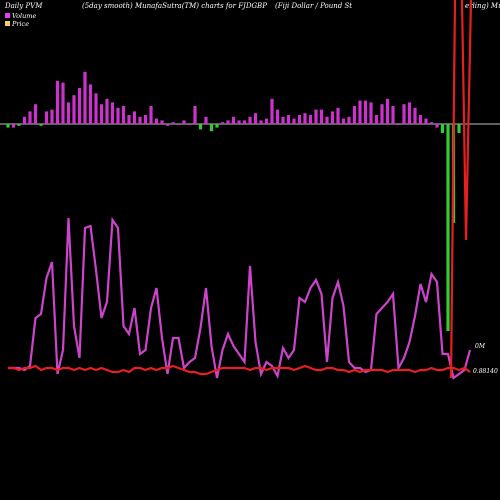 This screenshot has height=500, width=500. What do you see at coordinates (239, 370) in the screenshot?
I see `price-line` at bounding box center [239, 370].